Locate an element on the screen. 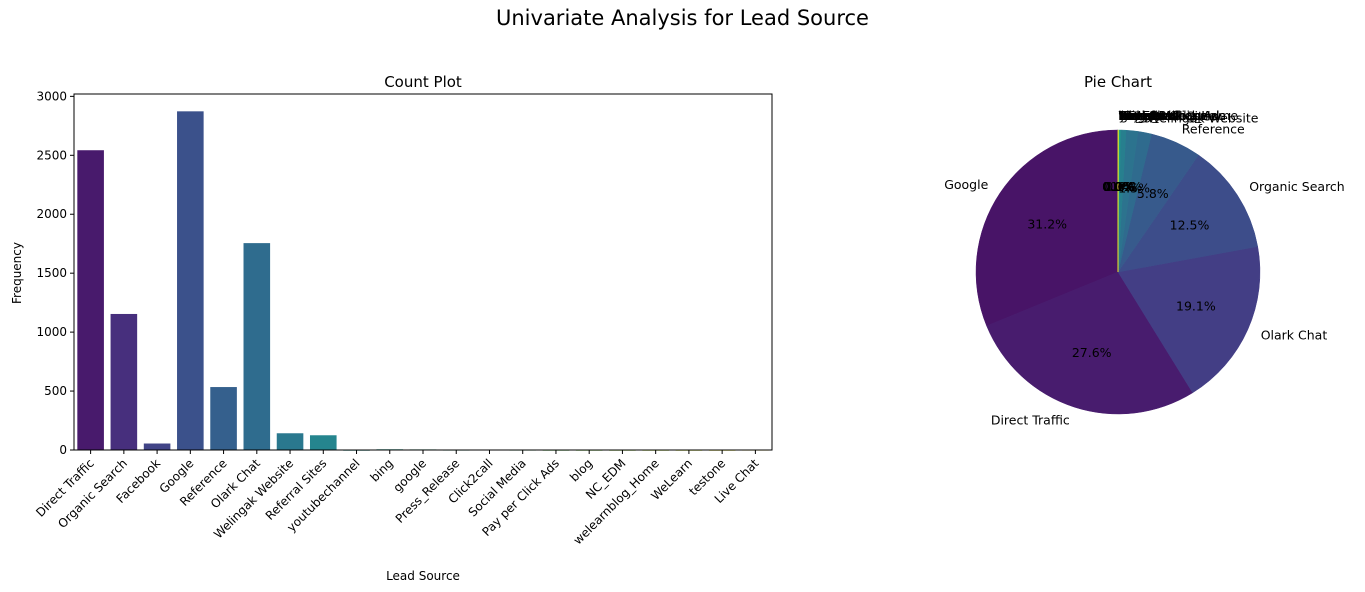 The image size is (1365, 592). y-tick-label: 0 is located at coordinates (63, 450).